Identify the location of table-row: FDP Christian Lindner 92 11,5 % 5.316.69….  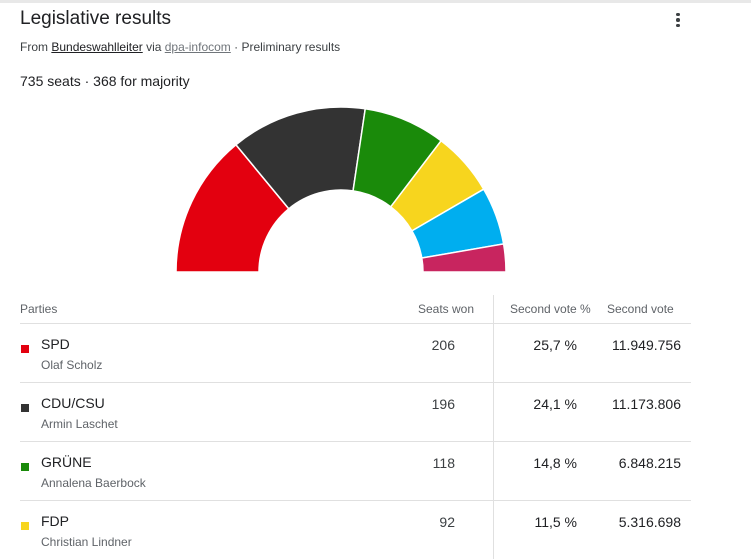
(355, 530).